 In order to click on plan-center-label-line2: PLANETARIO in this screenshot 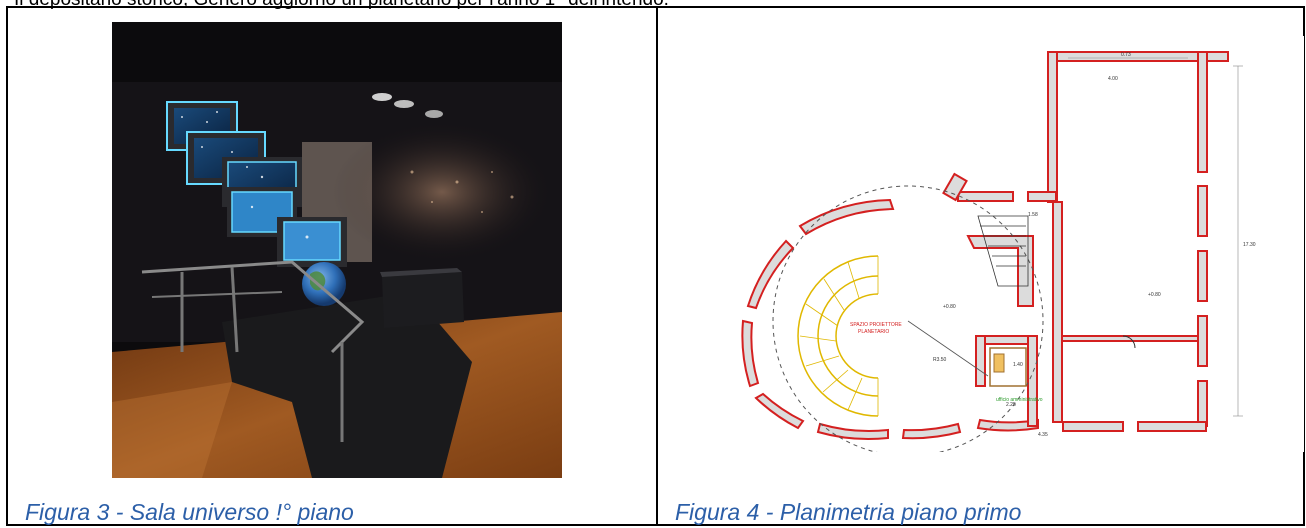, I will do `click(873, 332)`.